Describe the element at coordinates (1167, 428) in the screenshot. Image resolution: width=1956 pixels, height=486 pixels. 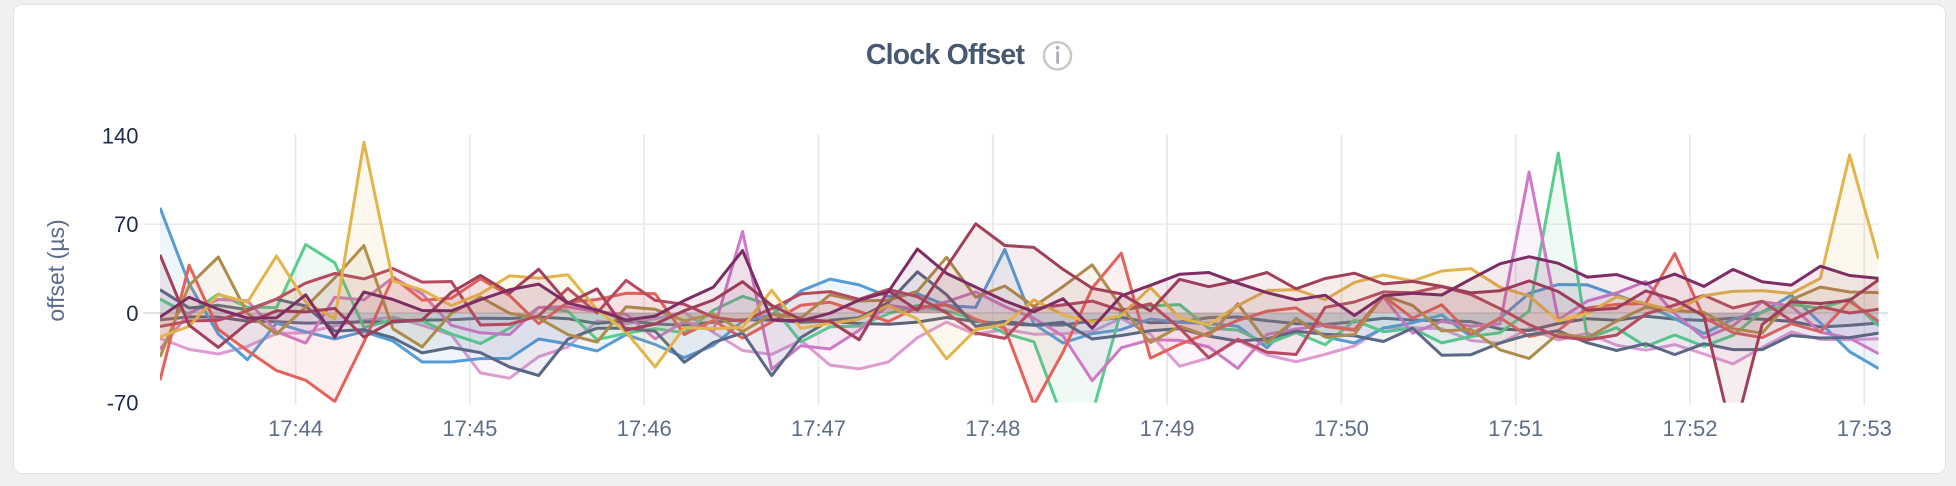
I see `svg-text: 17:49` at that location.